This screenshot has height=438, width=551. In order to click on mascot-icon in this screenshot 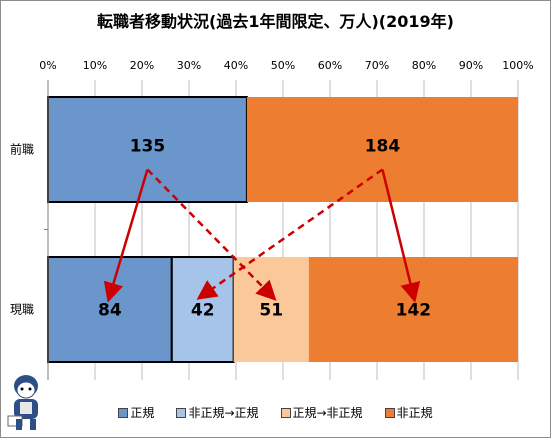, I will do `click(22, 402)`.